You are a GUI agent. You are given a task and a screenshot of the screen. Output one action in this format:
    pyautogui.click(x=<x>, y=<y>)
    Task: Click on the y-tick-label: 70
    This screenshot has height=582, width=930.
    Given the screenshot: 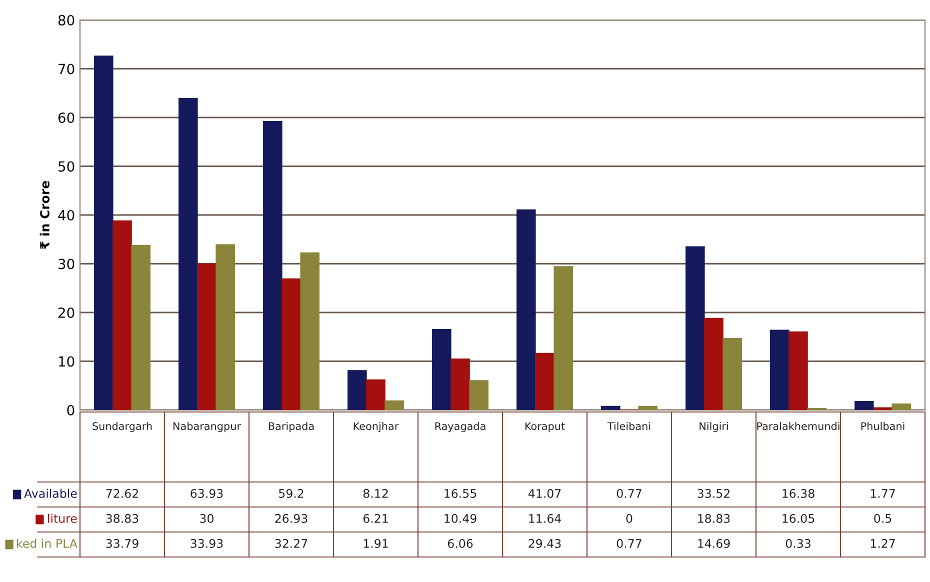 What is the action you would take?
    pyautogui.click(x=66, y=69)
    